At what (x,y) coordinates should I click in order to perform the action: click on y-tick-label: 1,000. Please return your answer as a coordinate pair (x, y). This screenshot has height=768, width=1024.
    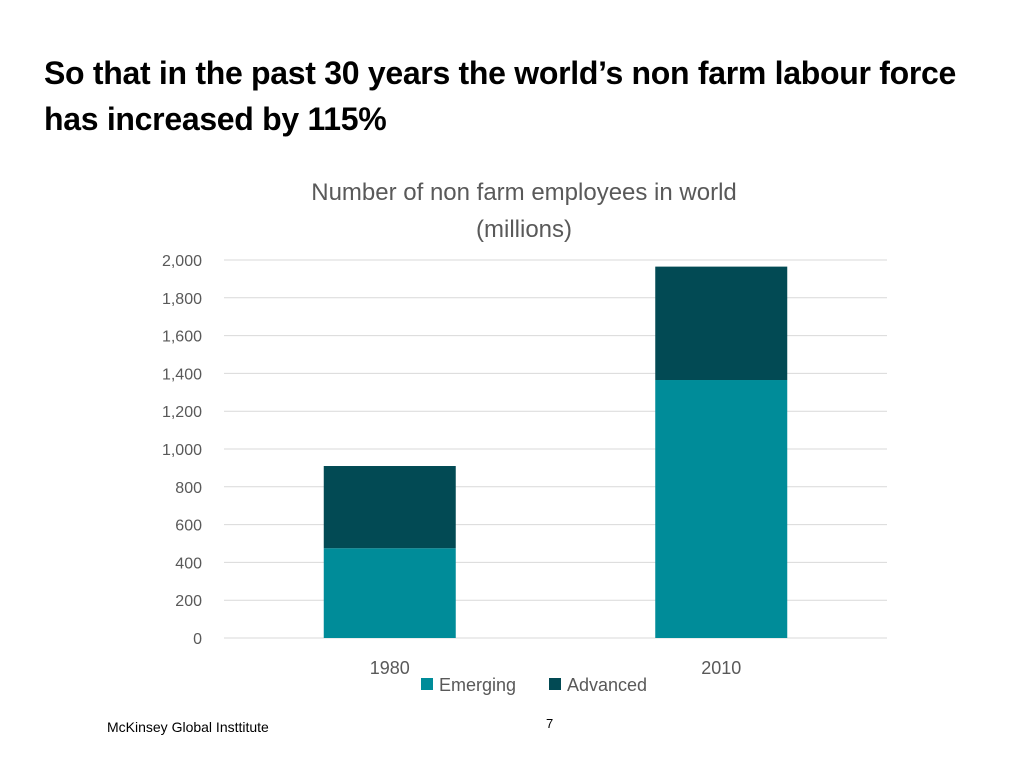
    Looking at the image, I should click on (182, 450).